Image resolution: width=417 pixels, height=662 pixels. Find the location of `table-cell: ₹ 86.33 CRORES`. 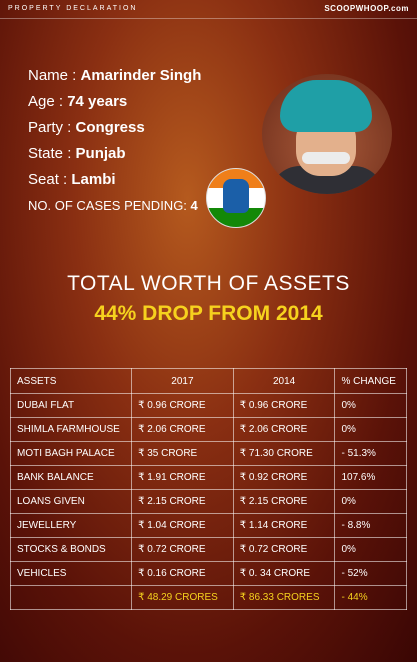

table-cell: ₹ 86.33 CRORES is located at coordinates (284, 597).